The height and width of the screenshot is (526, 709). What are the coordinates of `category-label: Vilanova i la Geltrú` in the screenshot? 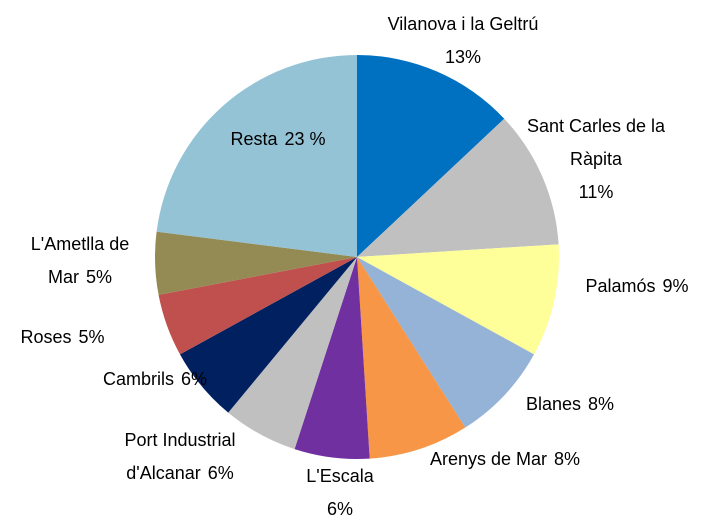 It's located at (463, 24).